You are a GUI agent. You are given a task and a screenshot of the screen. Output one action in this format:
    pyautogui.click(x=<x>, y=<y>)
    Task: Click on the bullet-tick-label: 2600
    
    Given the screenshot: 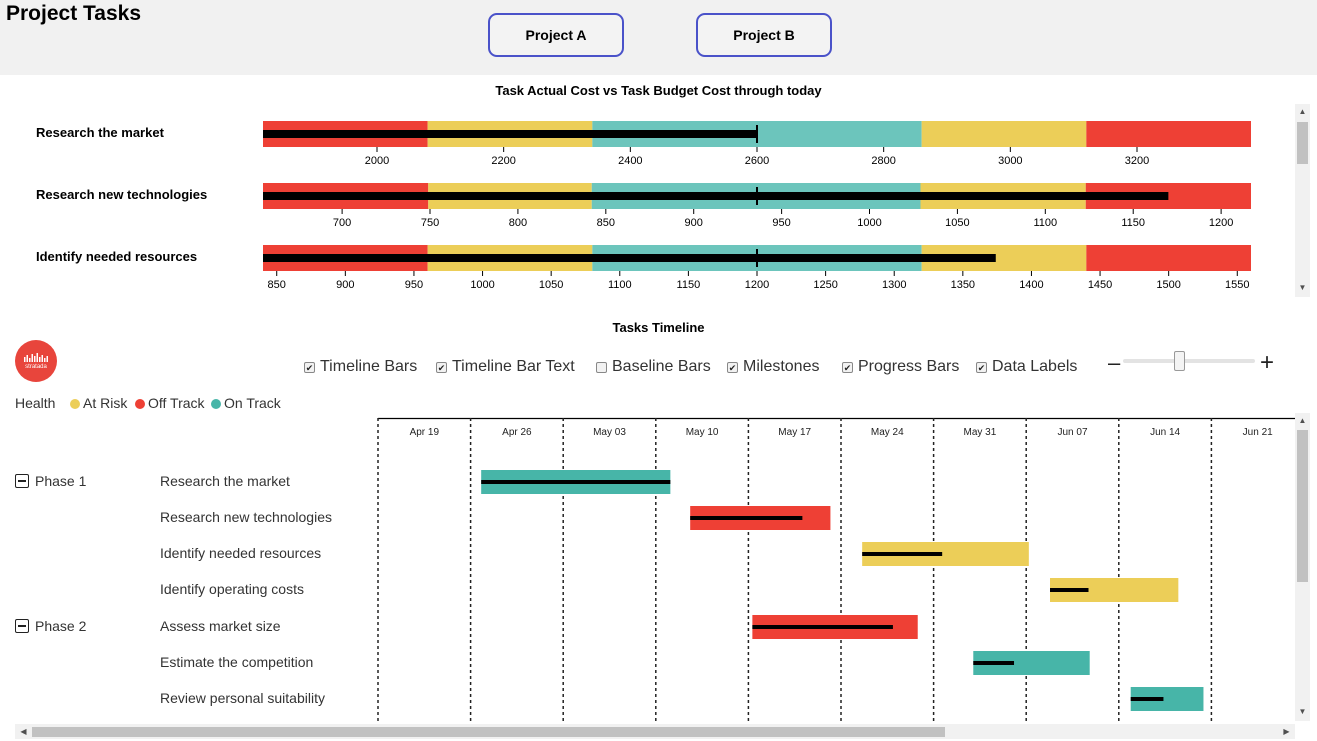 What is the action you would take?
    pyautogui.click(x=757, y=161)
    